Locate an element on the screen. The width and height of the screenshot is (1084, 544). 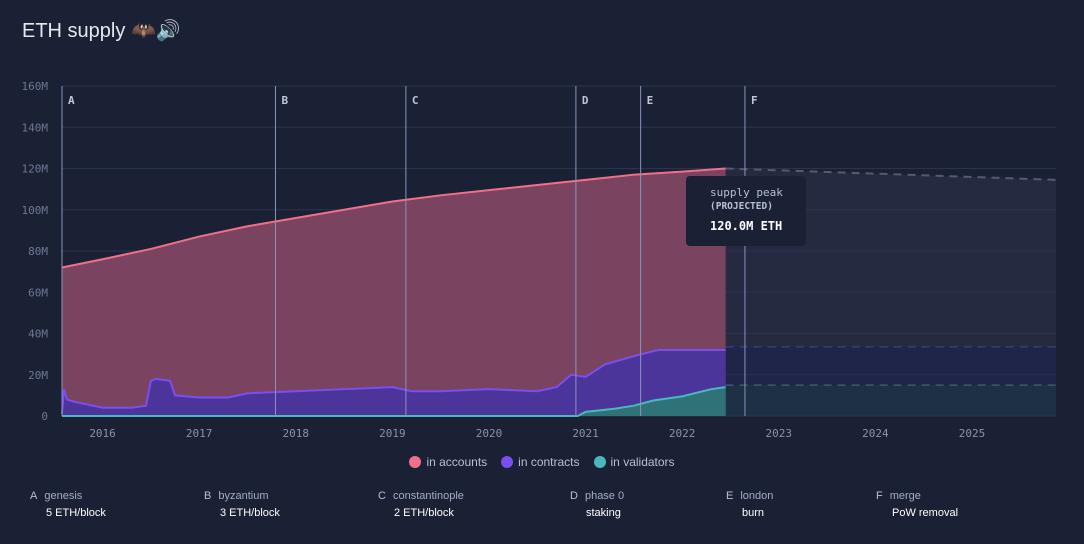
x-tick-label: 2017 is located at coordinates (199, 433).